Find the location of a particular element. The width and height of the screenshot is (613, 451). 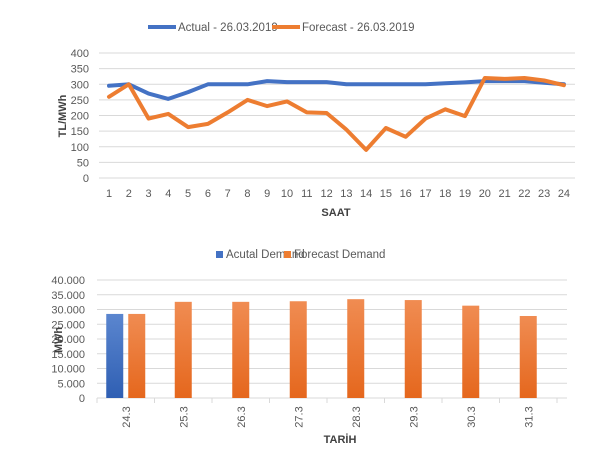

series-line-forecast is located at coordinates (336, 114).